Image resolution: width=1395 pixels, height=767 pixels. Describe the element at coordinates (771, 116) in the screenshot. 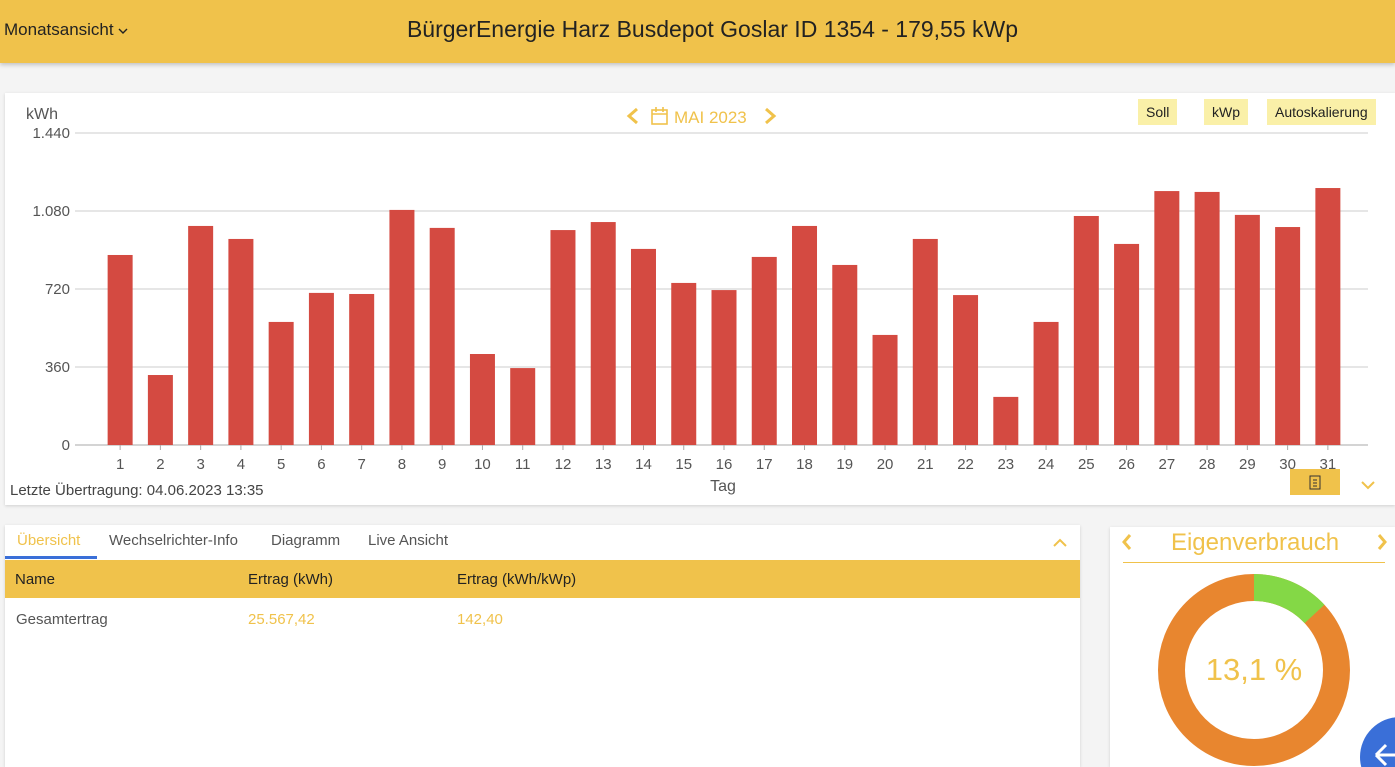

I see `next-month` at that location.